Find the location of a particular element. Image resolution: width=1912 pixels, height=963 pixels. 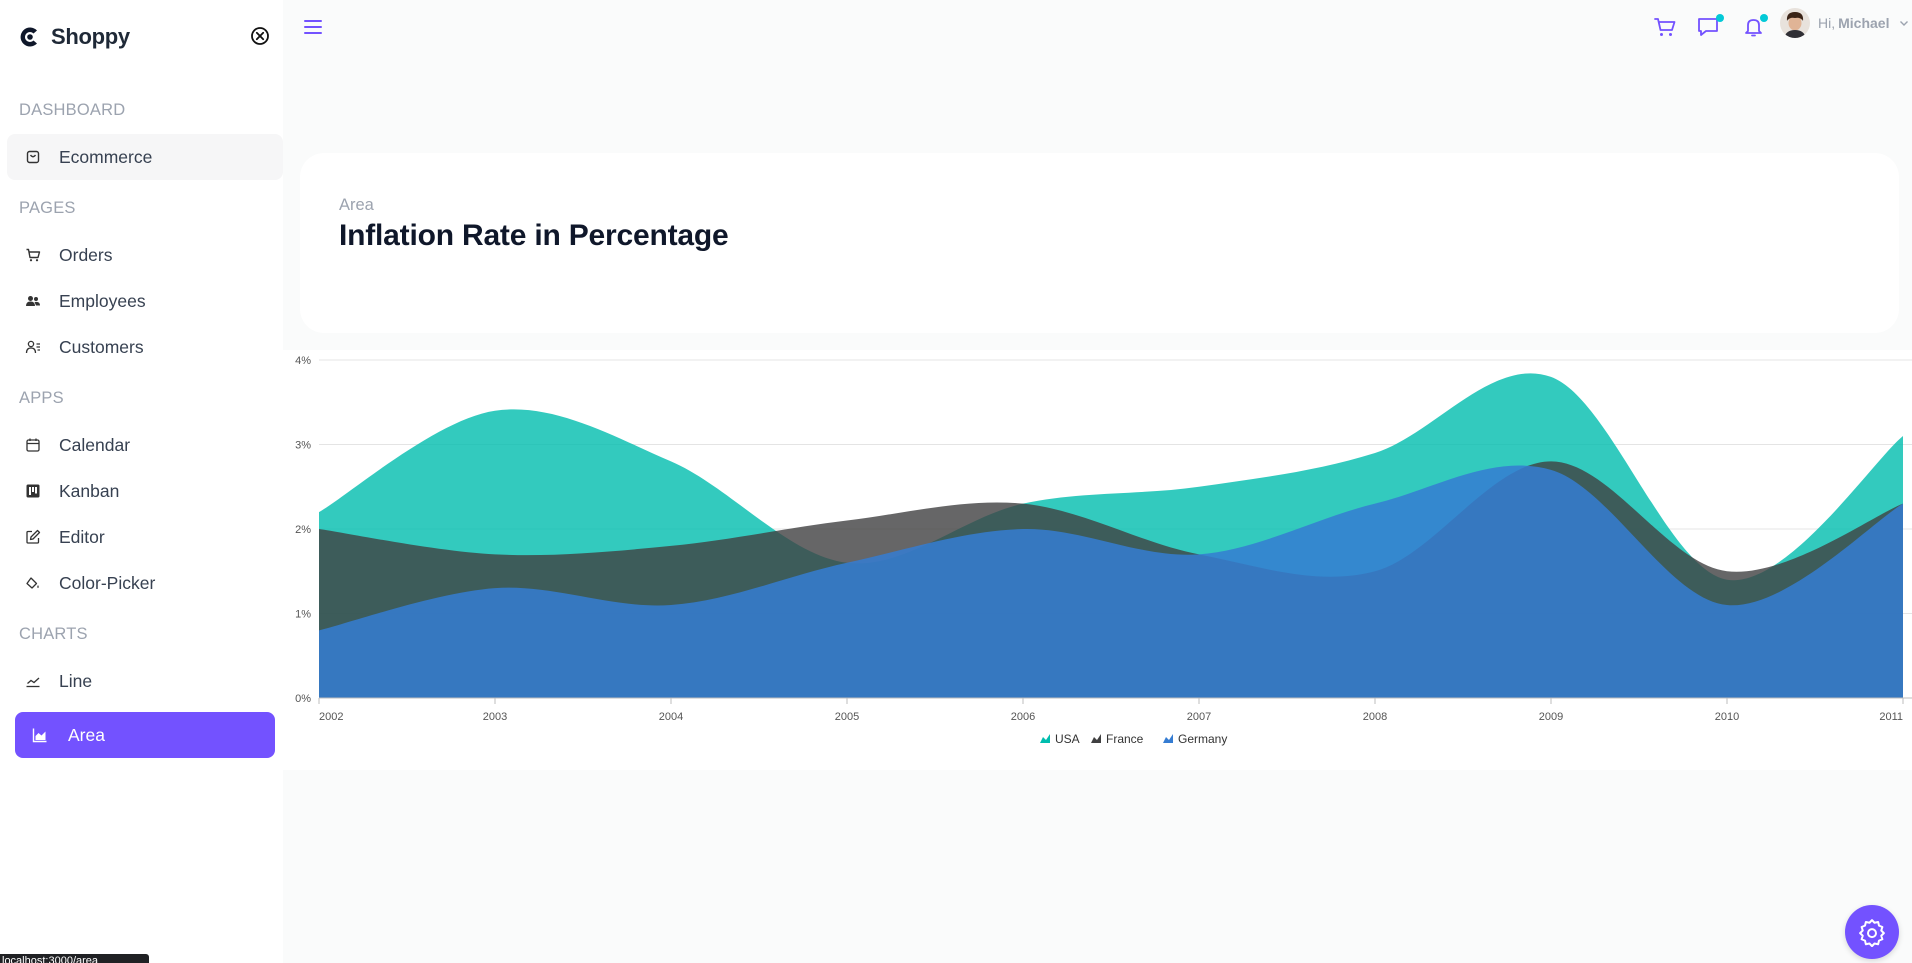

sidebar-item-label: Customers is located at coordinates (101, 346).